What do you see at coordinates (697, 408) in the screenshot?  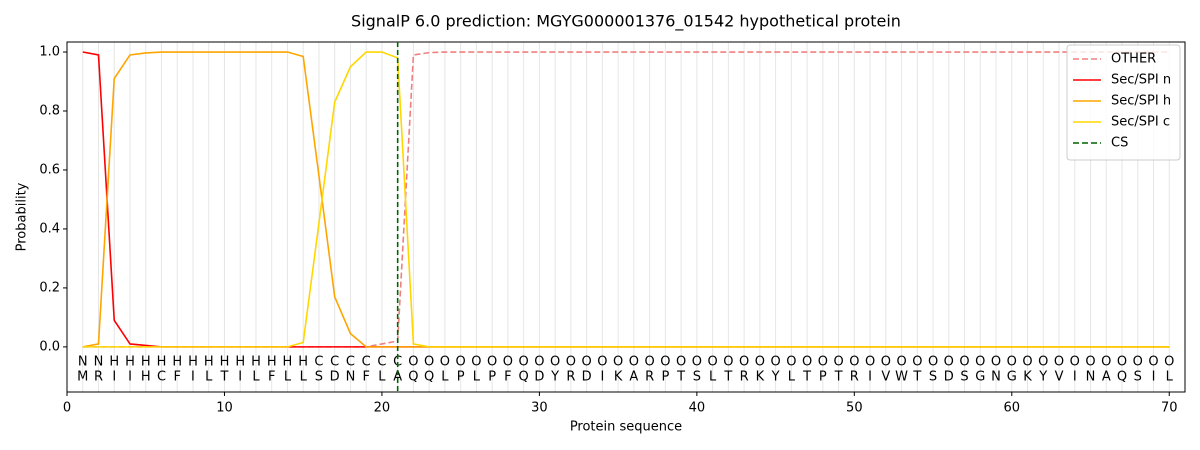 I see `x-tick-label: 40` at bounding box center [697, 408].